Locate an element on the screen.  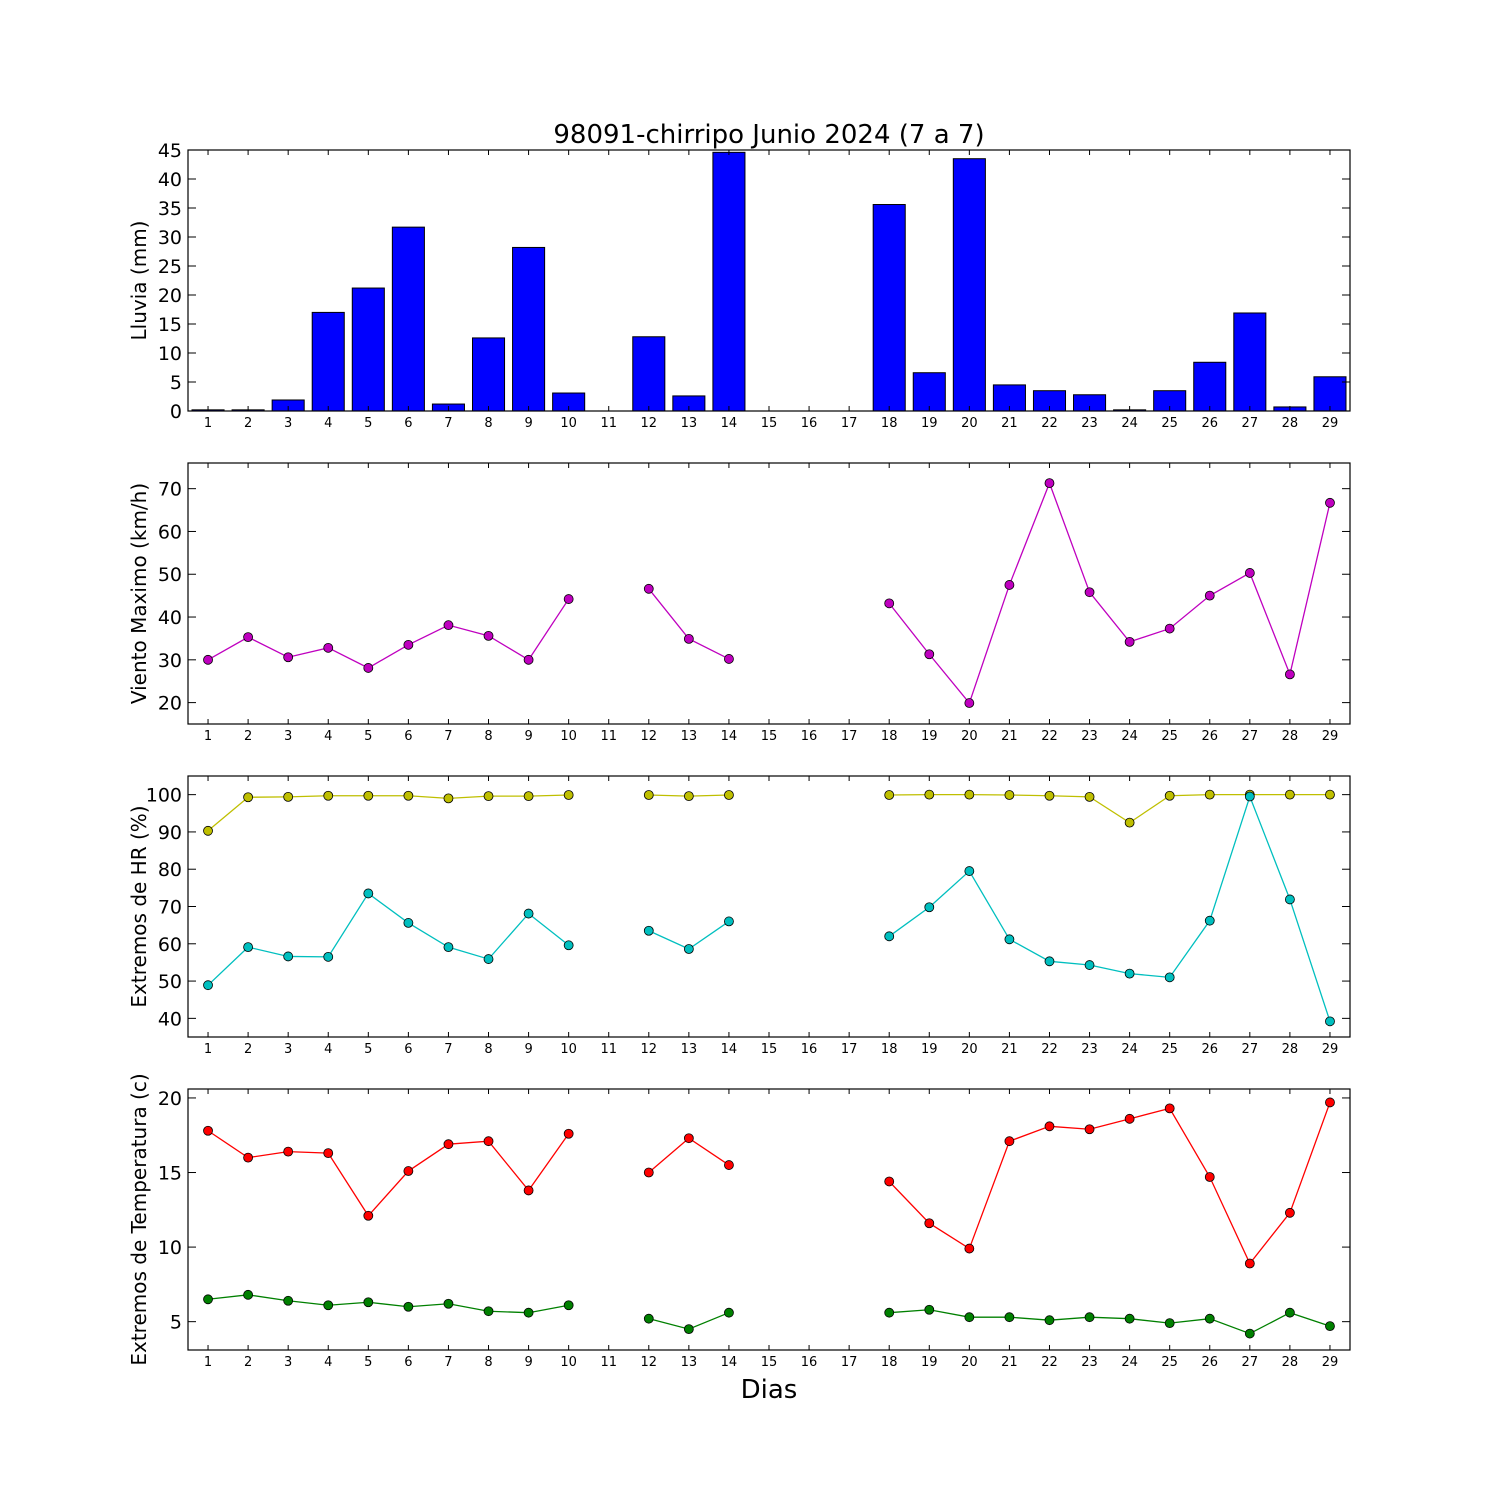
x-tick-label: 26 is located at coordinates (1209, 1362).